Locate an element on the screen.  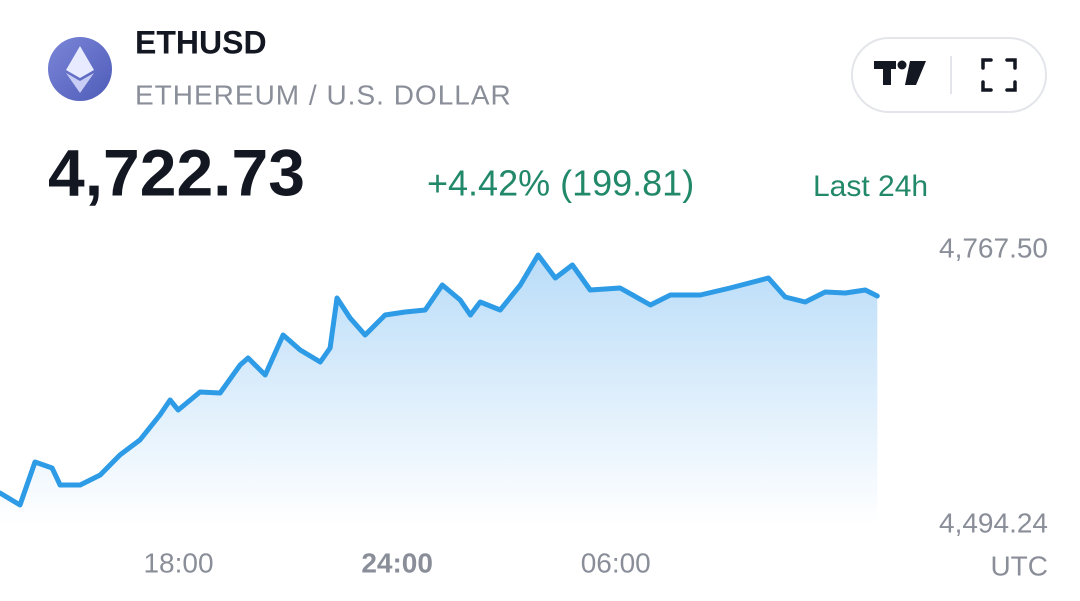
tradingview-button is located at coordinates (900, 73).